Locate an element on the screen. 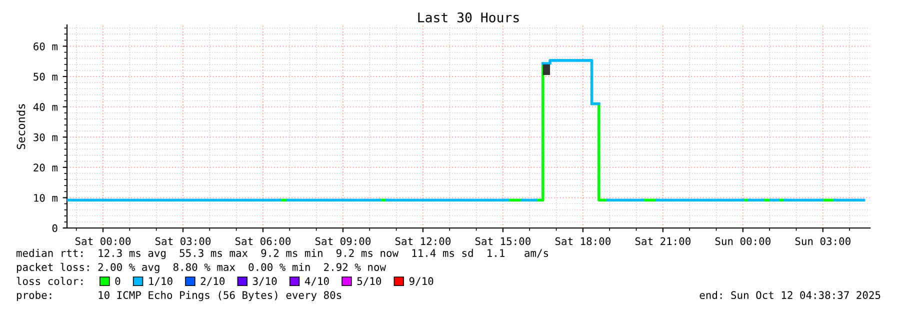 Image resolution: width=897 pixels, height=310 pixels. x-tick-label: Sat 15:00 is located at coordinates (502, 241).